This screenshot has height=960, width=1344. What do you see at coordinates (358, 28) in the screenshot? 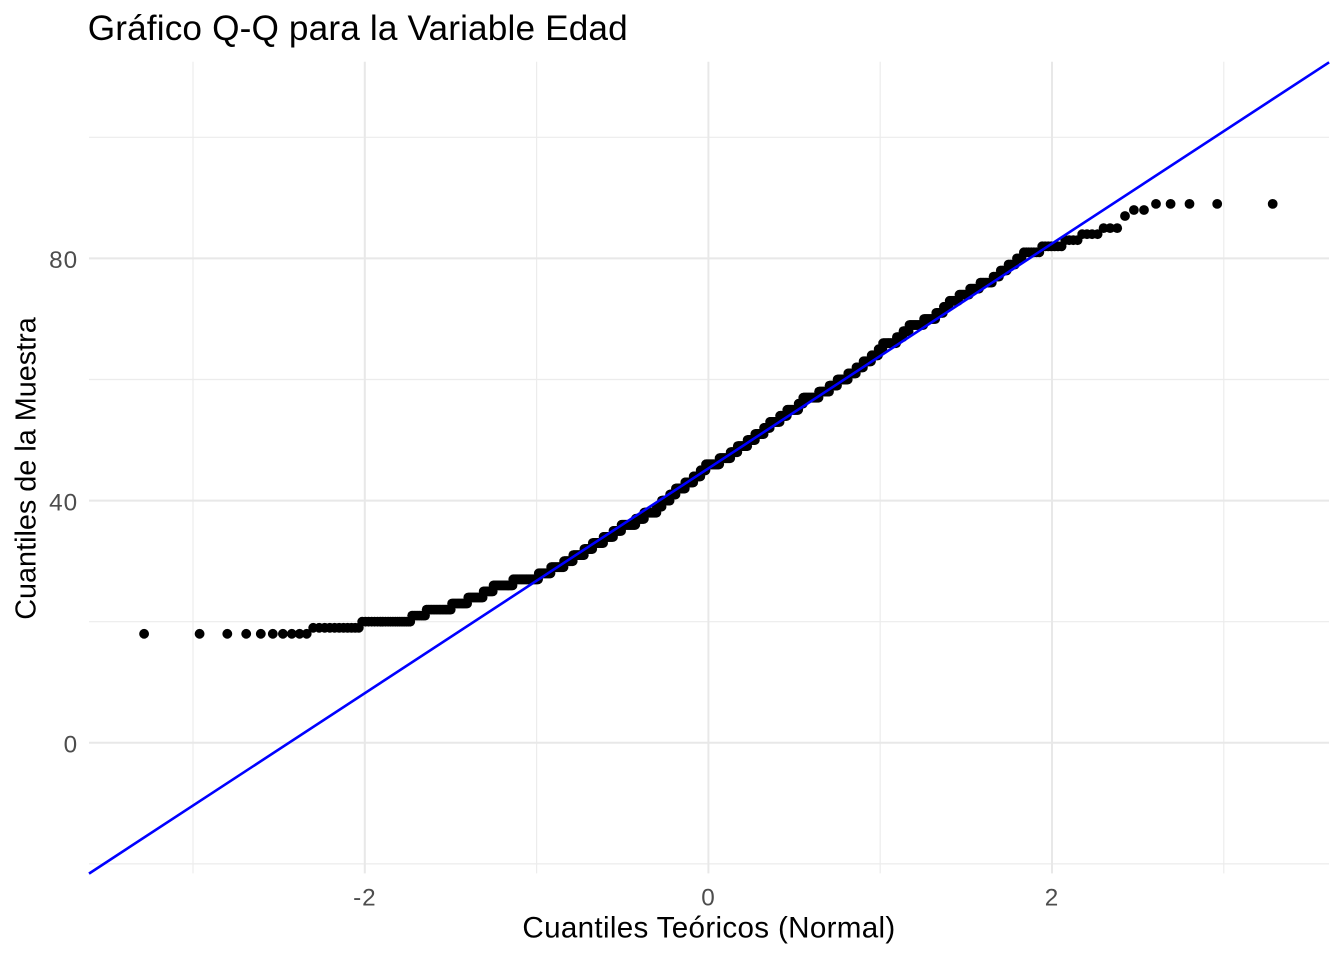
I see `svg-text:Gráfico Q-Q para la Variable E: Gráfico Q-Q para la Variable Edad` at bounding box center [358, 28].